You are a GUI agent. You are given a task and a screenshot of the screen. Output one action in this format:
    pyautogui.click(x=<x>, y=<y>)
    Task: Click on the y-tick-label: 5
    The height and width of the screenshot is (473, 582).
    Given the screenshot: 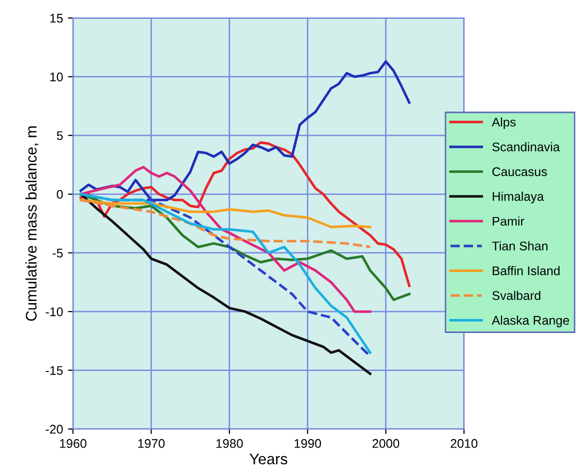 What is the action you would take?
    pyautogui.click(x=59, y=135)
    